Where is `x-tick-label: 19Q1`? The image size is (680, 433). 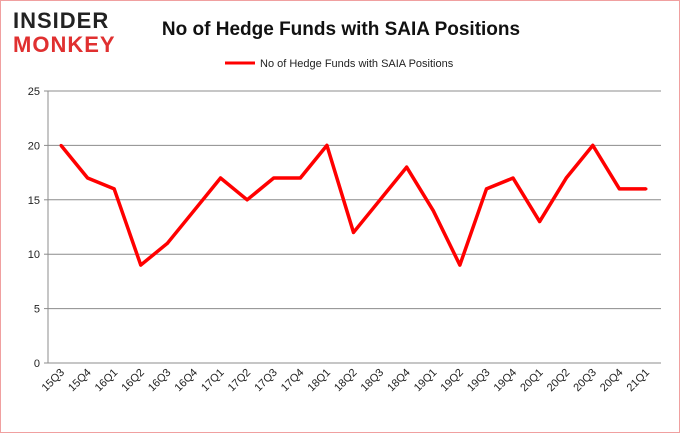 x-tick-label: 19Q1 is located at coordinates (426, 381).